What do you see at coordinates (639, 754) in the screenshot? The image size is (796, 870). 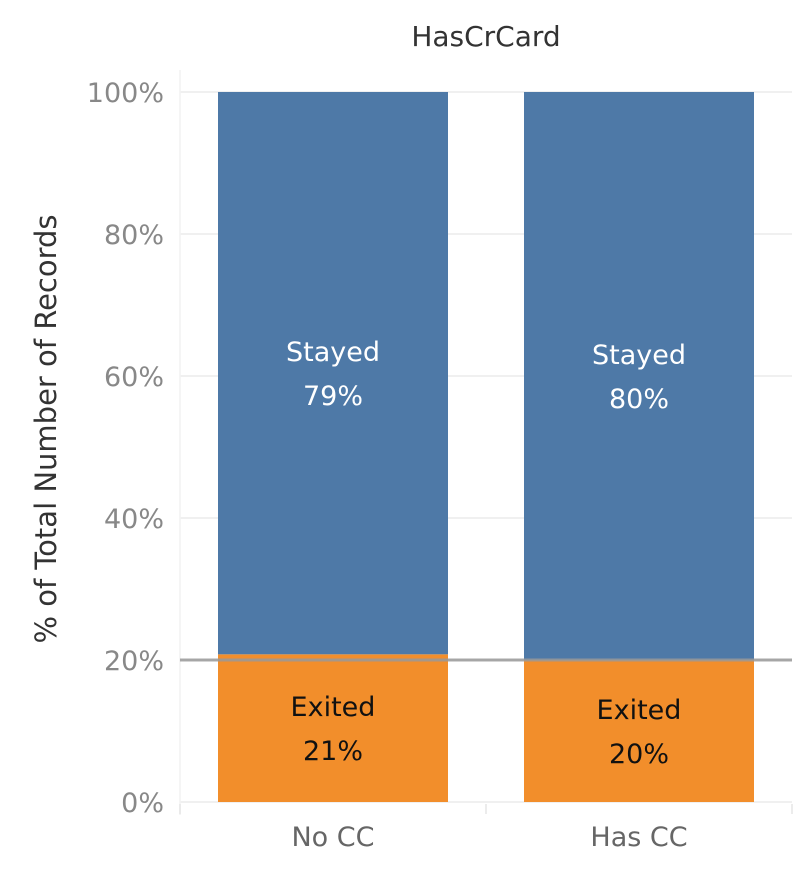 I see `segment-value-label: 20%` at bounding box center [639, 754].